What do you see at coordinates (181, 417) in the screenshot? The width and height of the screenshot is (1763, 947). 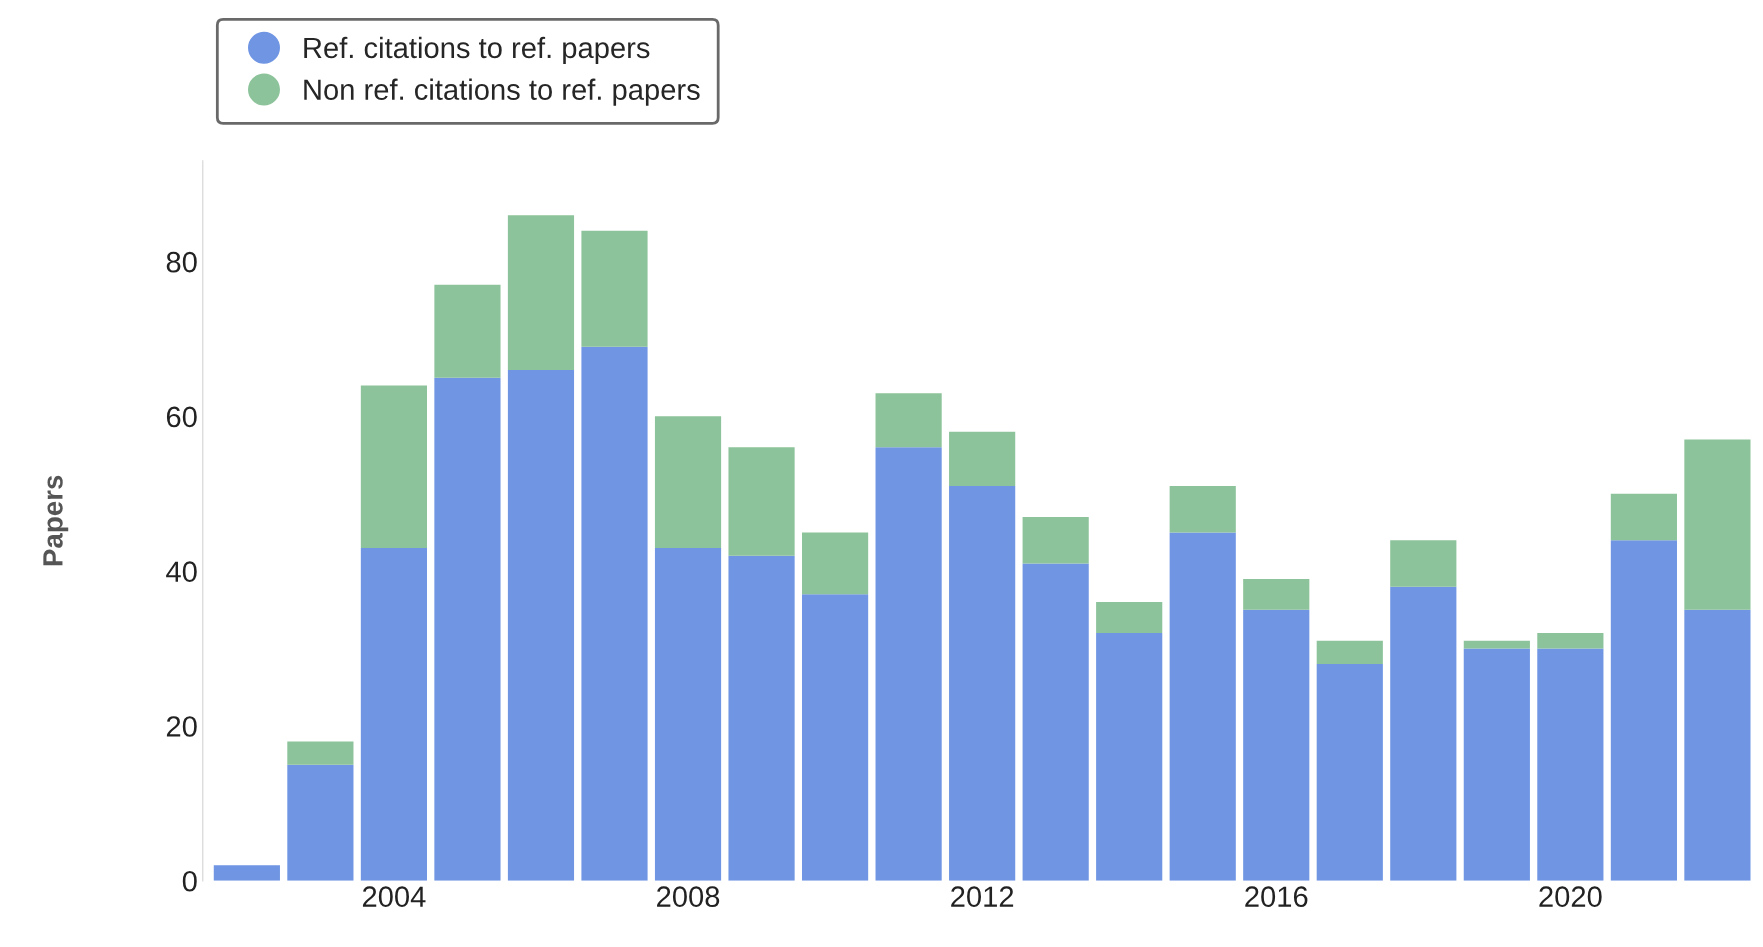 I see `y-tick-label: 60` at bounding box center [181, 417].